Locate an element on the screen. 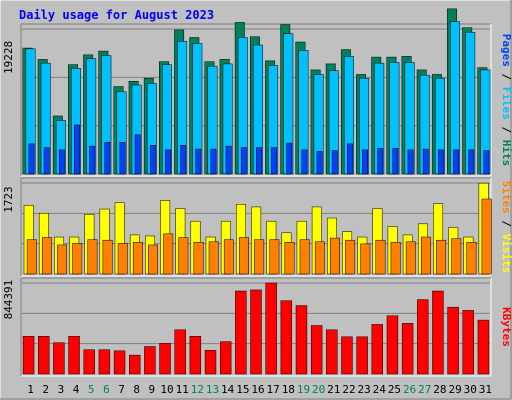 The height and width of the screenshot is (400, 512). panel-legend: Sites / Visits is located at coordinates (506, 227).